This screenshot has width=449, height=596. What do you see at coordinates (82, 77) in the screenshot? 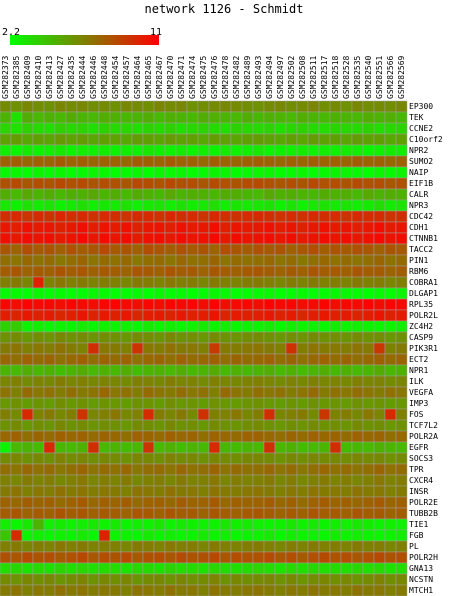
I see `column-label: GSM282444` at bounding box center [82, 77].